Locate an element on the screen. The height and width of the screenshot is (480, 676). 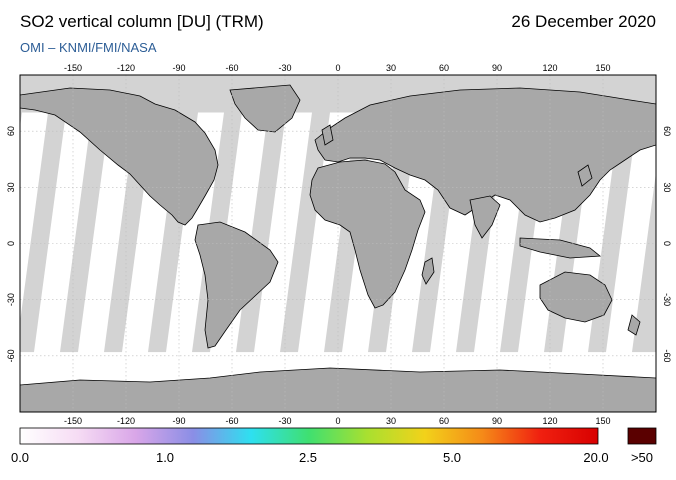
japan is located at coordinates (585, 175).